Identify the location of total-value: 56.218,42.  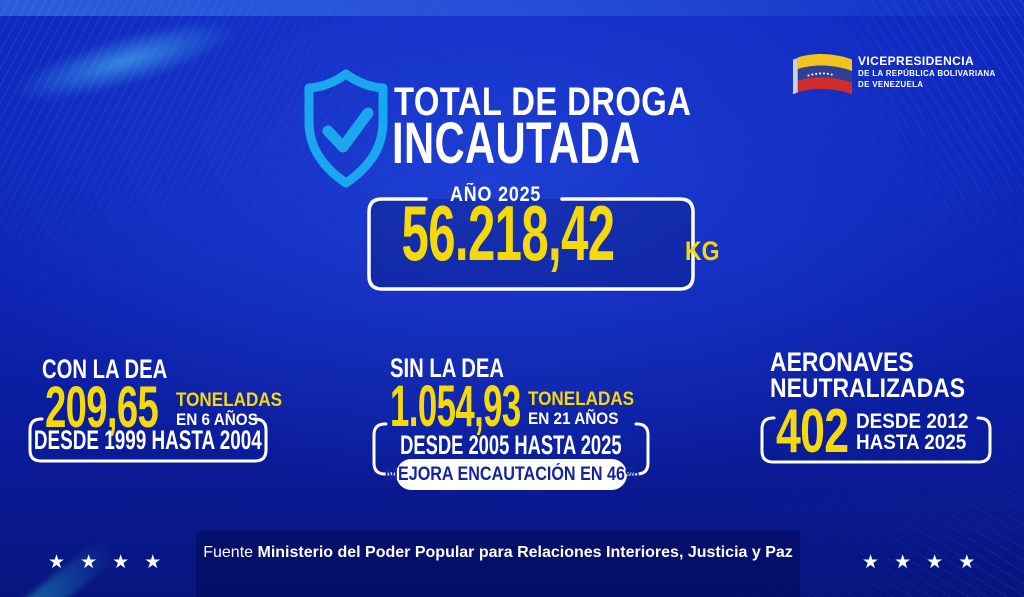
(508, 233).